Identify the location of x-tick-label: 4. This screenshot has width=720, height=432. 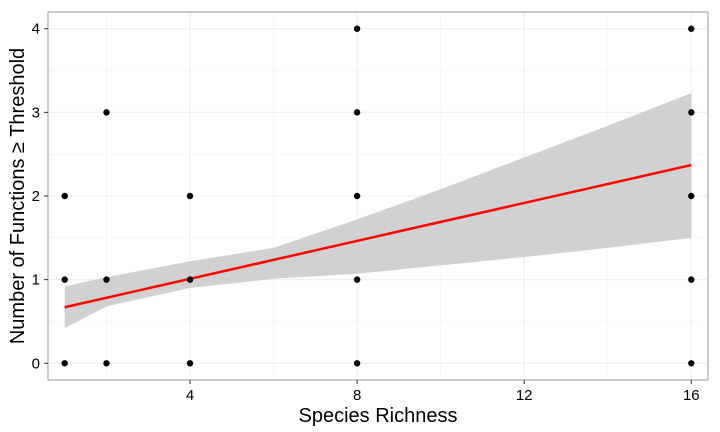
(190, 395).